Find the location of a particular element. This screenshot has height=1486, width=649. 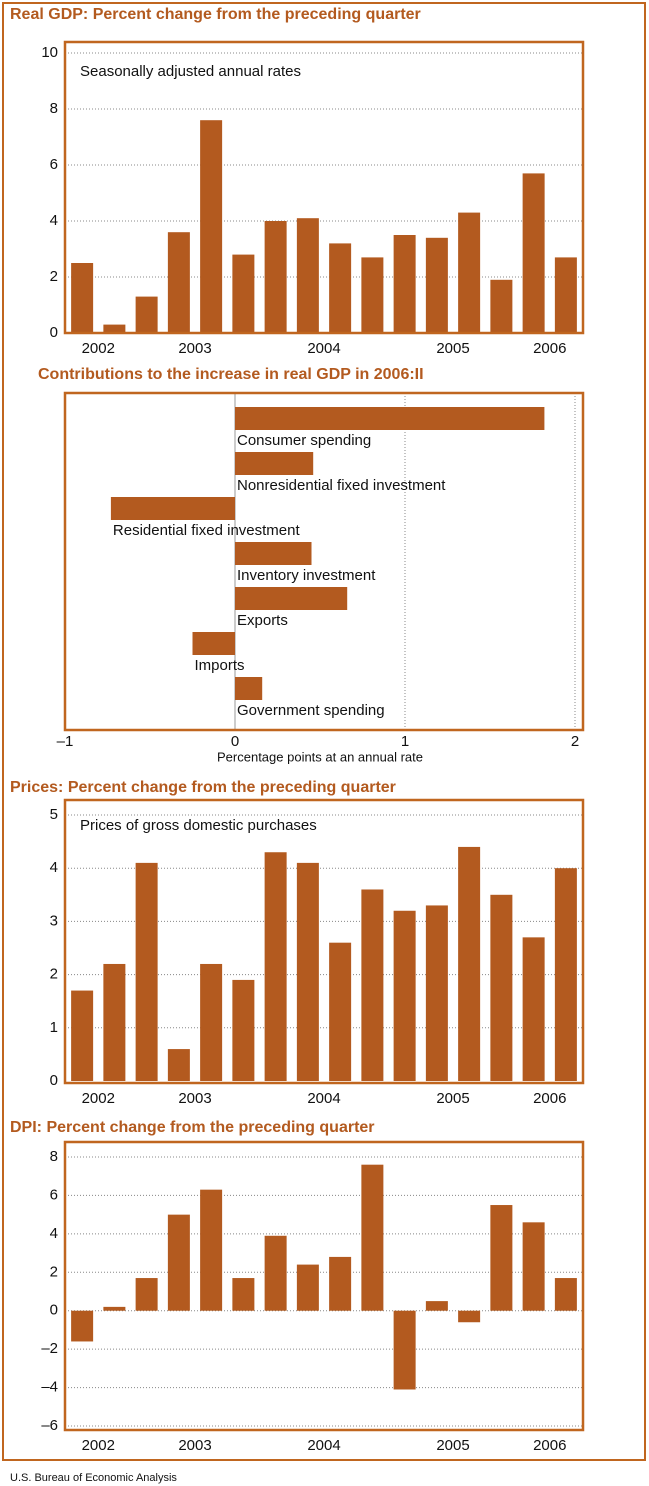

x-tick-label: 1 is located at coordinates (405, 741).